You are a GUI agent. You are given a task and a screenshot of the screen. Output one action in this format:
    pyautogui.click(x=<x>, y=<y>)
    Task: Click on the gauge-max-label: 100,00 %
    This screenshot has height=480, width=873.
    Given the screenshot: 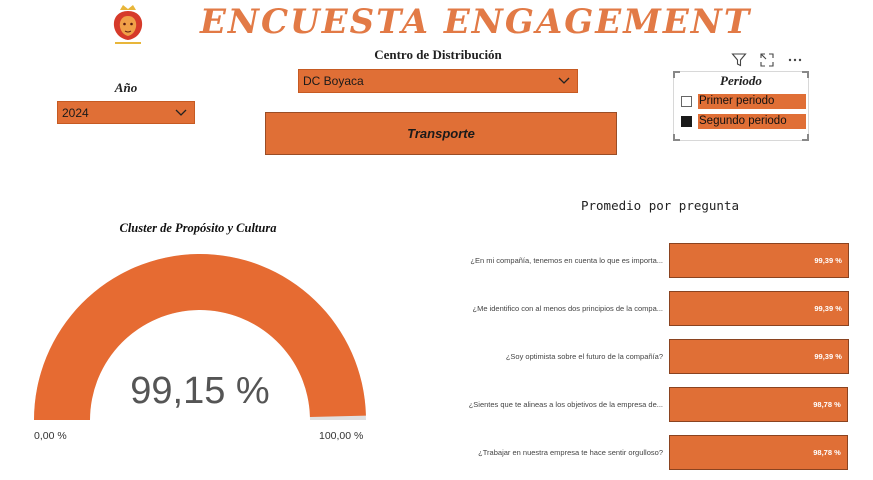 What is the action you would take?
    pyautogui.click(x=341, y=436)
    